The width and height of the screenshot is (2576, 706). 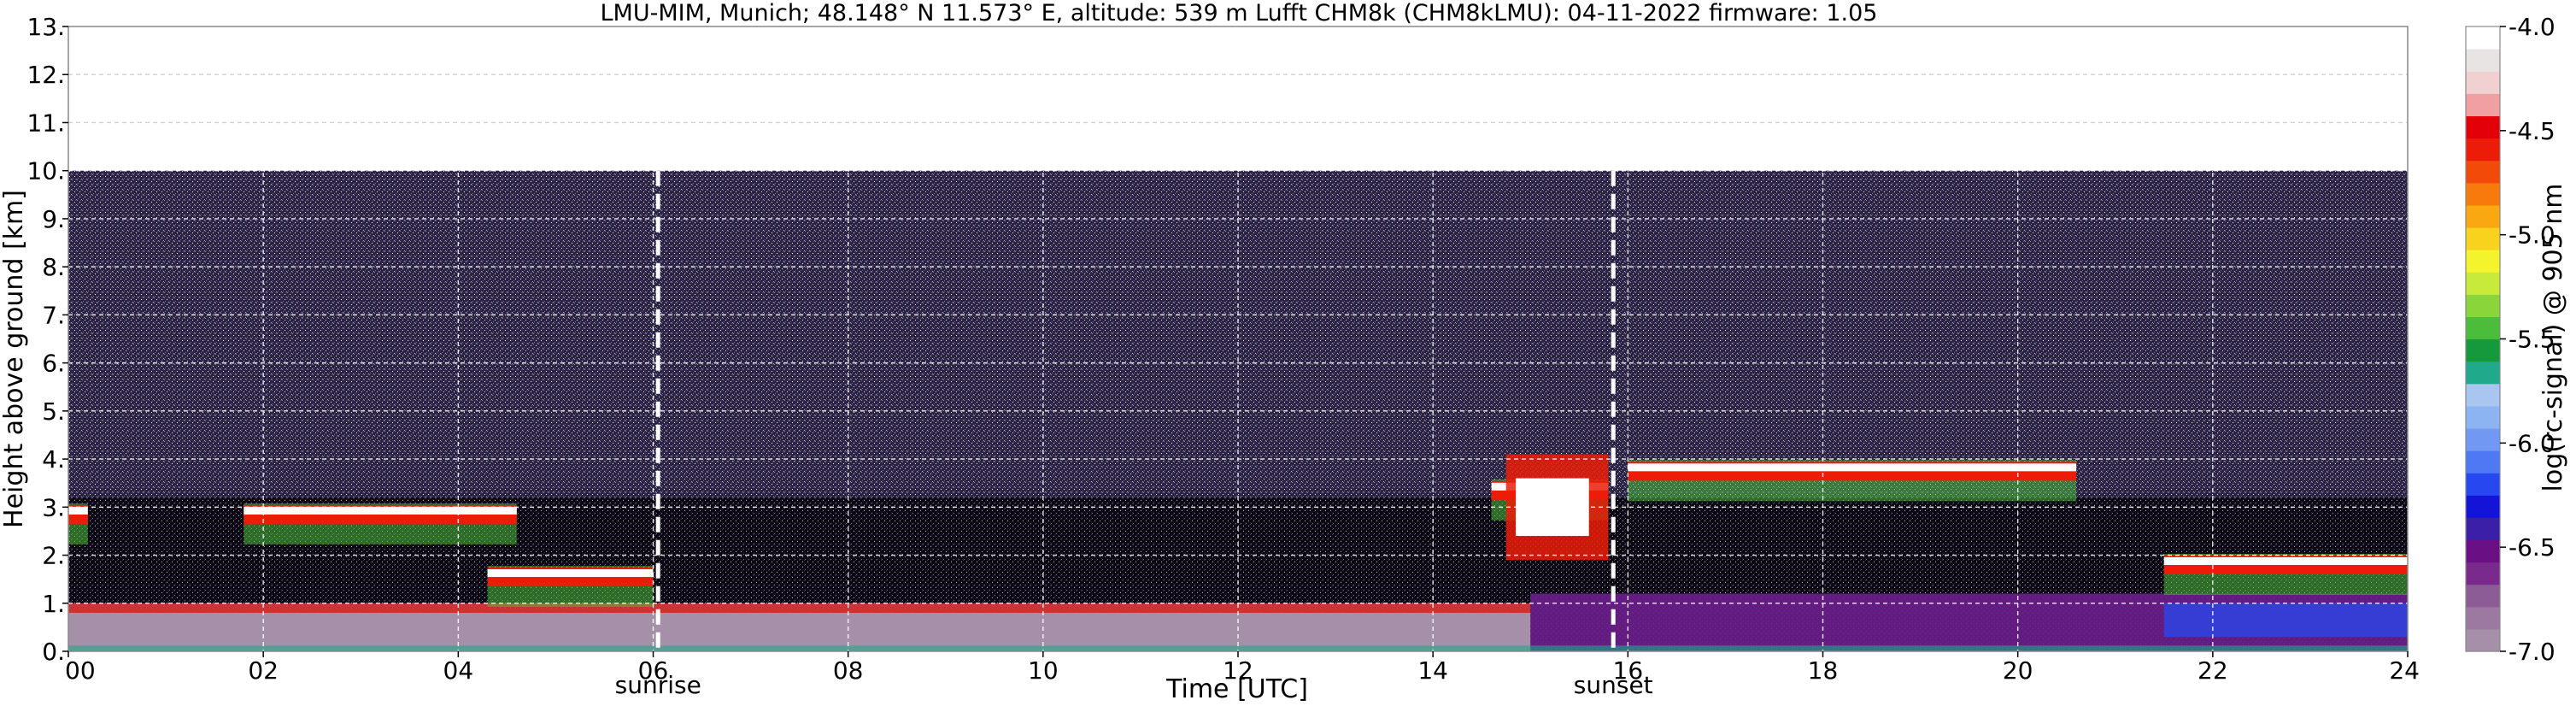 I want to click on x-tick-label: 22, so click(x=2213, y=670).